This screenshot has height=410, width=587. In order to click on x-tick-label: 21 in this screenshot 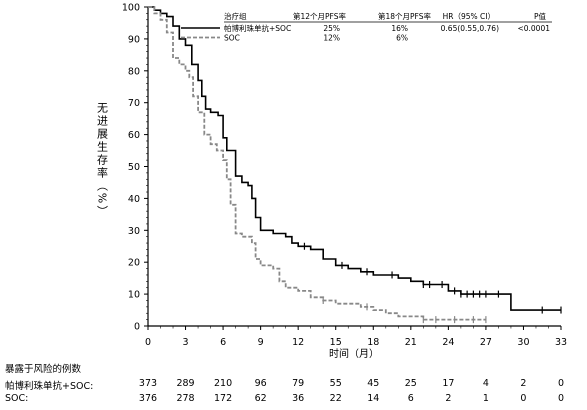, I will do `click(411, 342)`.